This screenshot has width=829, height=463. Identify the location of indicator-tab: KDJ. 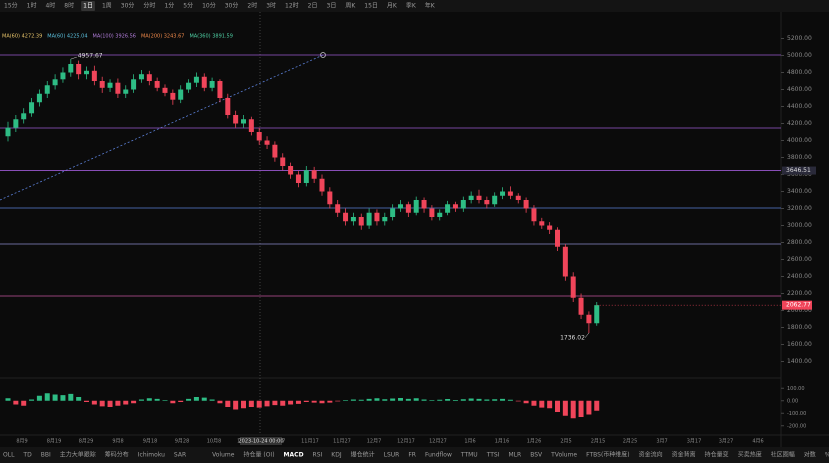
(336, 455).